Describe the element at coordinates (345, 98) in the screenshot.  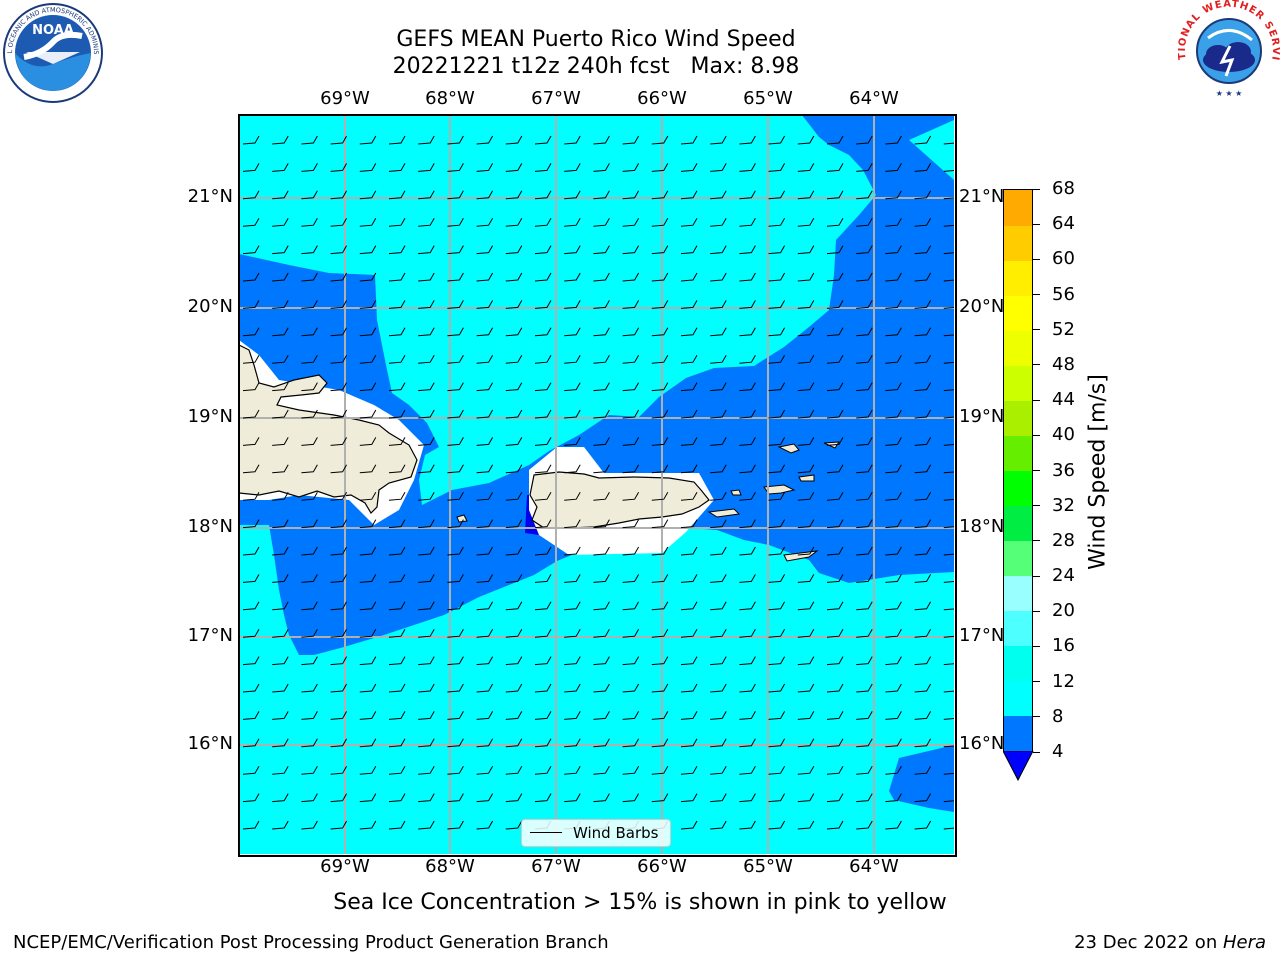
I see `lon-label-top: 69°W` at that location.